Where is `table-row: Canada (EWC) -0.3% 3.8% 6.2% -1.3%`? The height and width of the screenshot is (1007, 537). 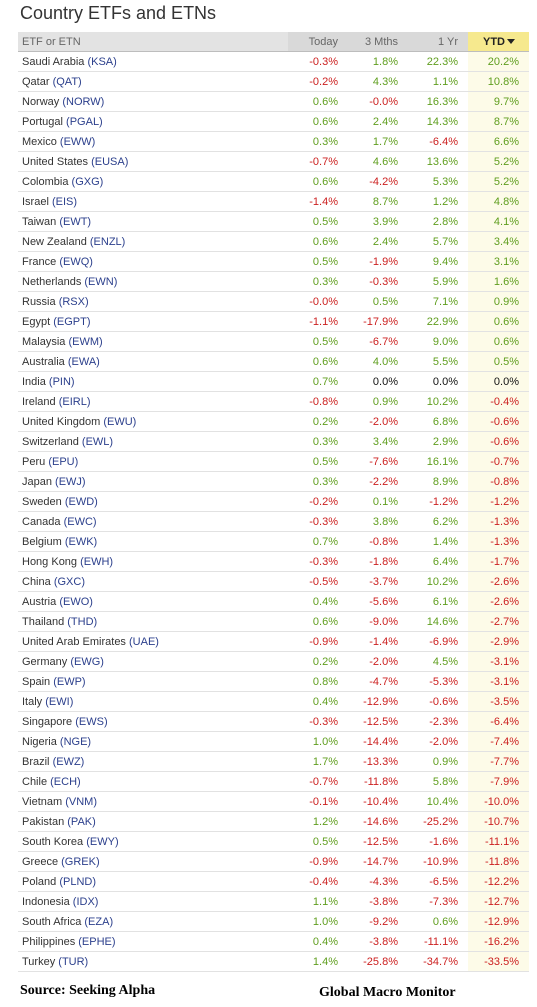
table-row: Canada (EWC) -0.3% 3.8% 6.2% -1.3% is located at coordinates (273, 521).